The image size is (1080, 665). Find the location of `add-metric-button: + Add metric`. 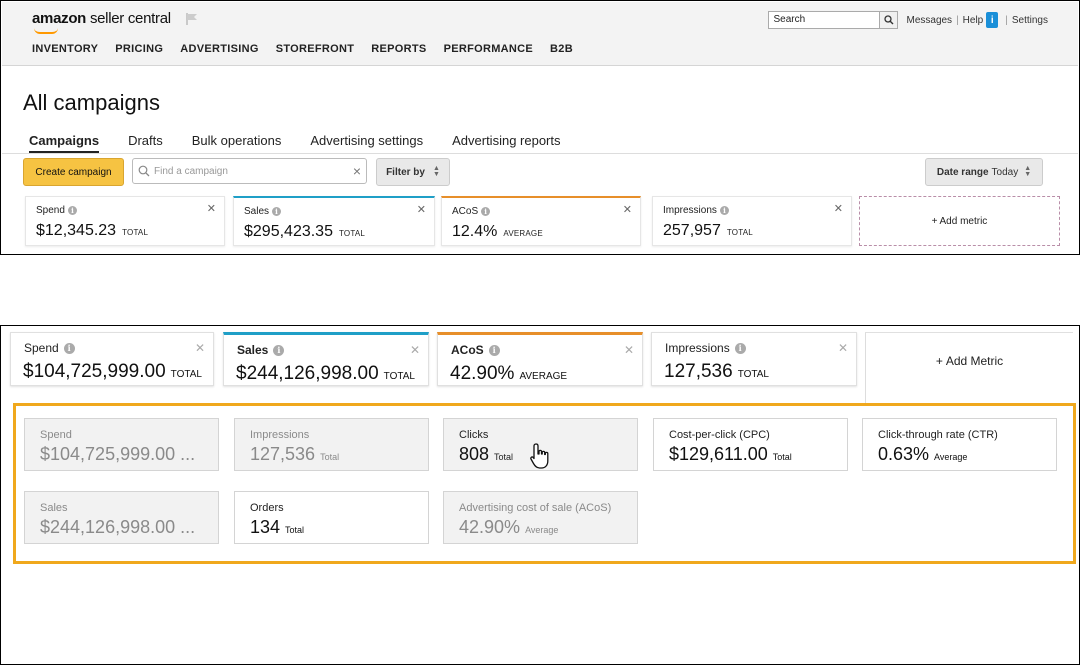

add-metric-button: + Add metric is located at coordinates (959, 221).